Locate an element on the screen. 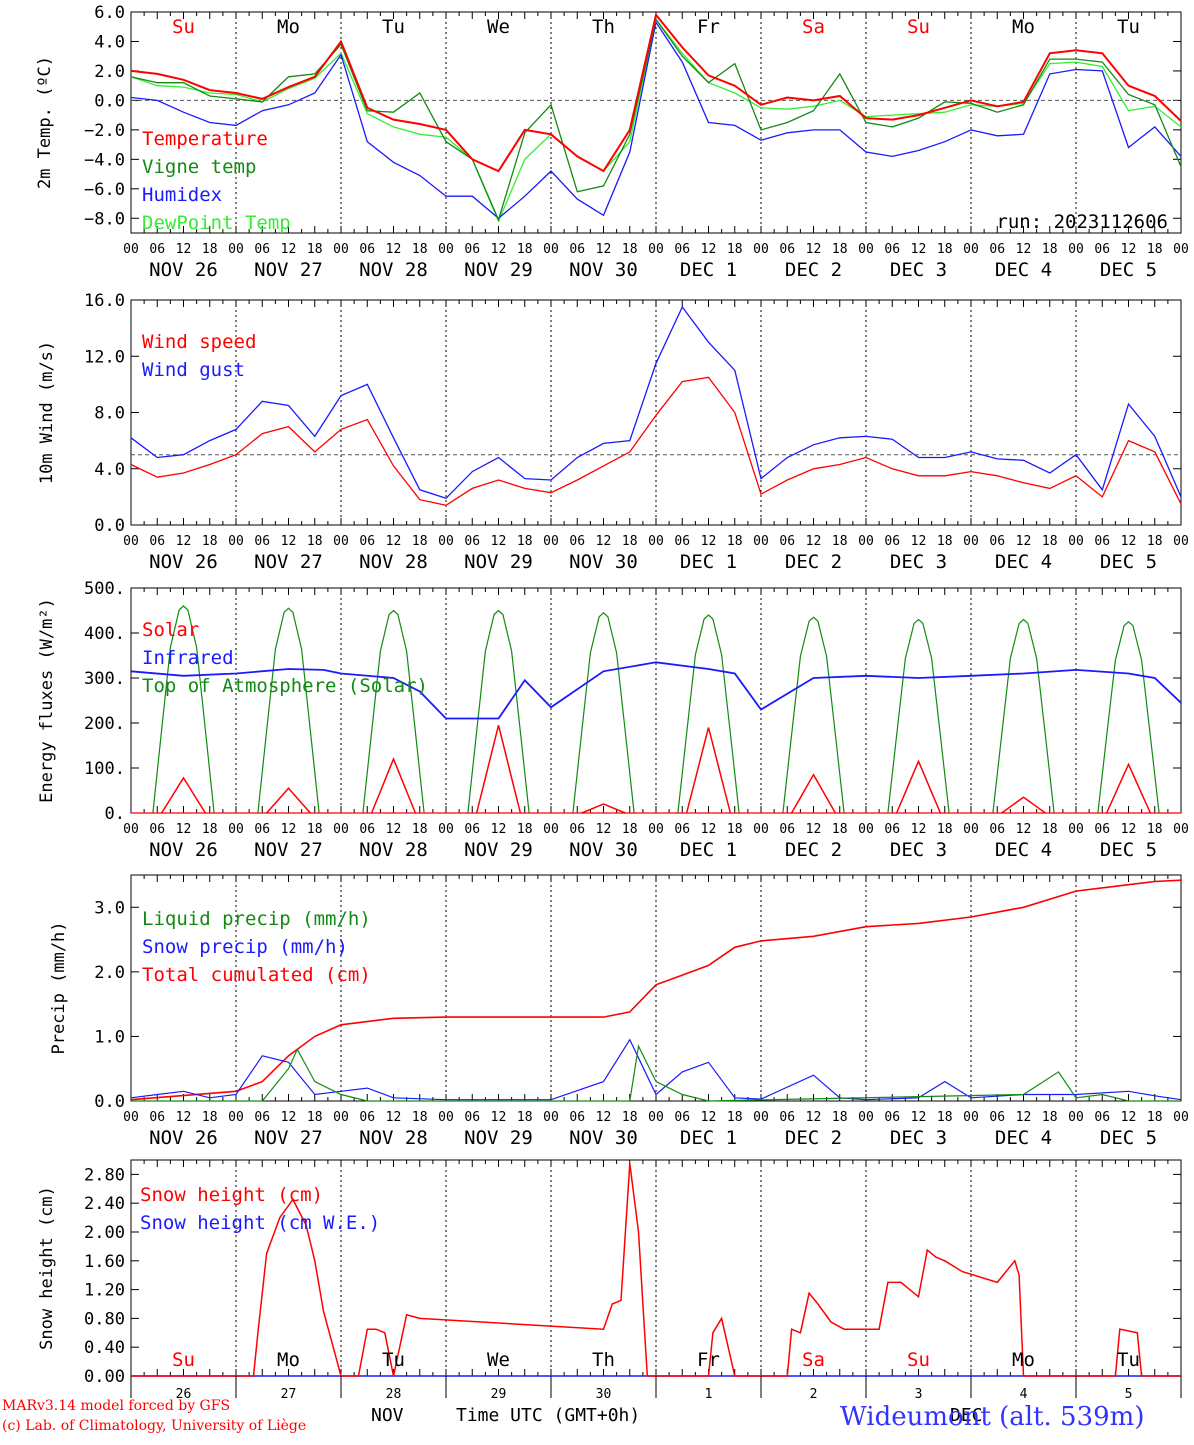 This screenshot has height=1445, width=1194. legend-entry: DewPoint Temp is located at coordinates (216, 223).